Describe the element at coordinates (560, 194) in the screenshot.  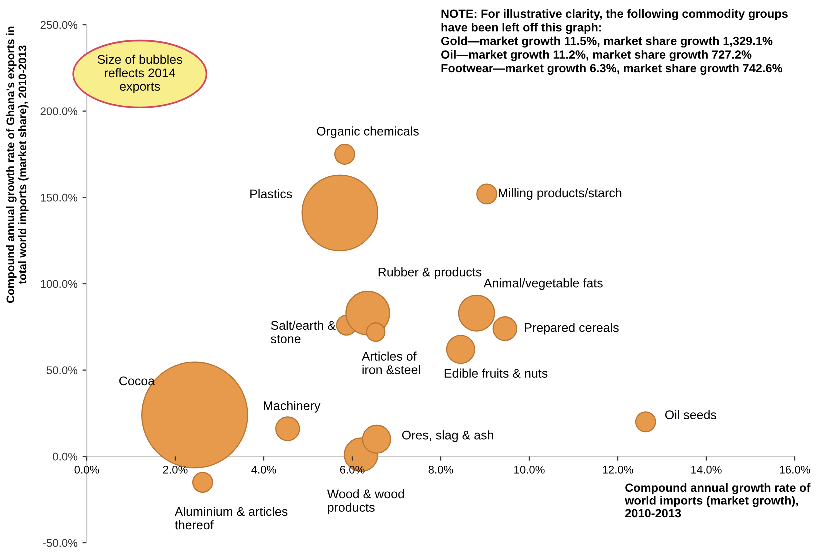
I see `series-label: Milling products/starch` at that location.